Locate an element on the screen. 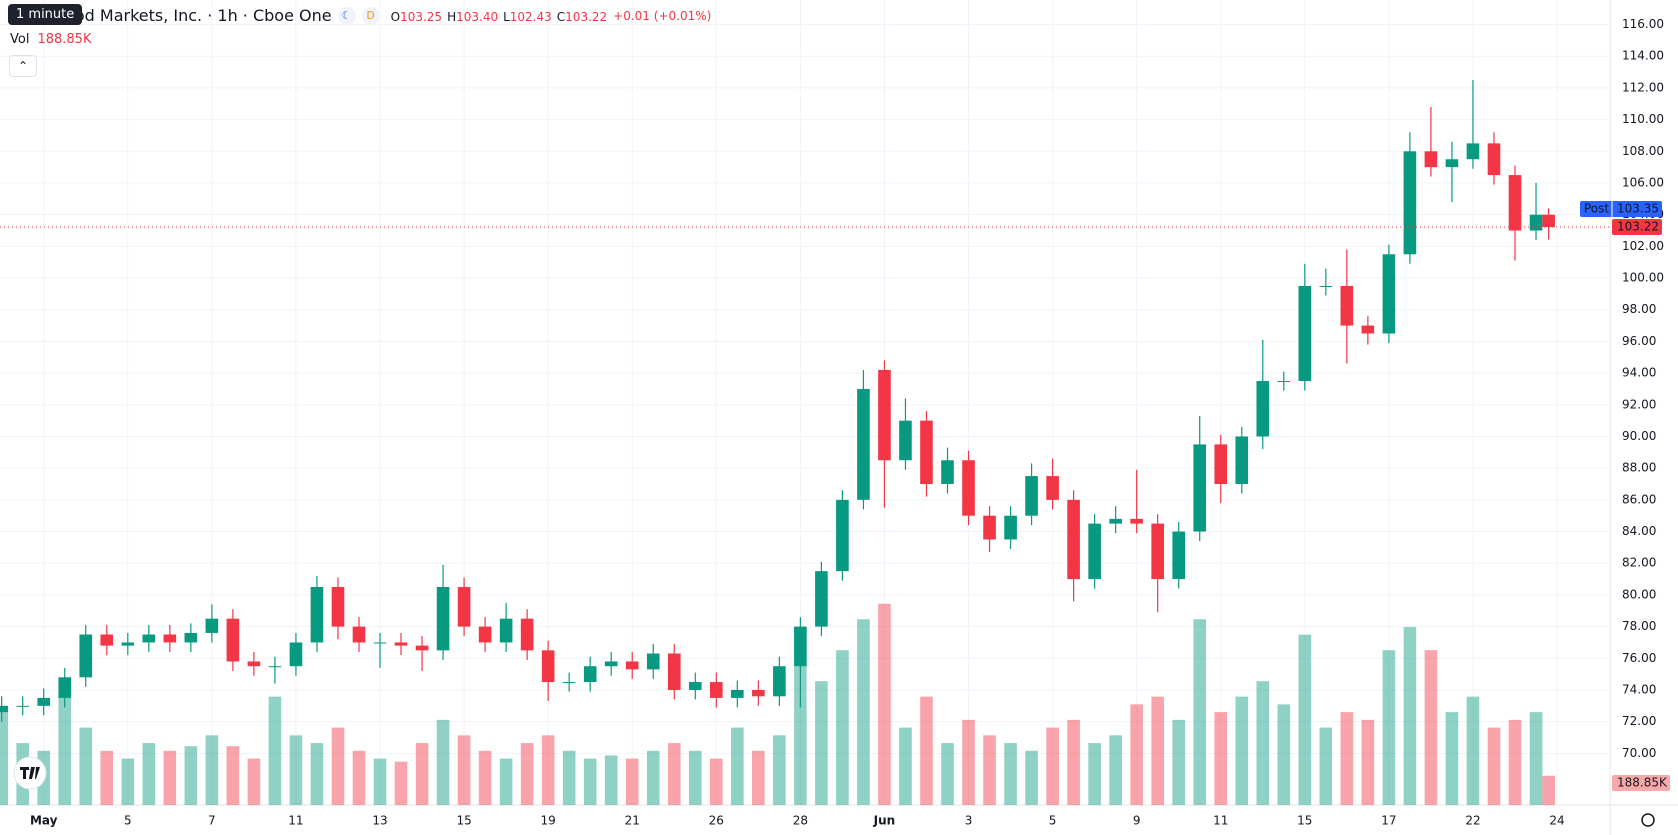 The width and height of the screenshot is (1678, 835). volume-value-label: 188.85K is located at coordinates (1642, 783).